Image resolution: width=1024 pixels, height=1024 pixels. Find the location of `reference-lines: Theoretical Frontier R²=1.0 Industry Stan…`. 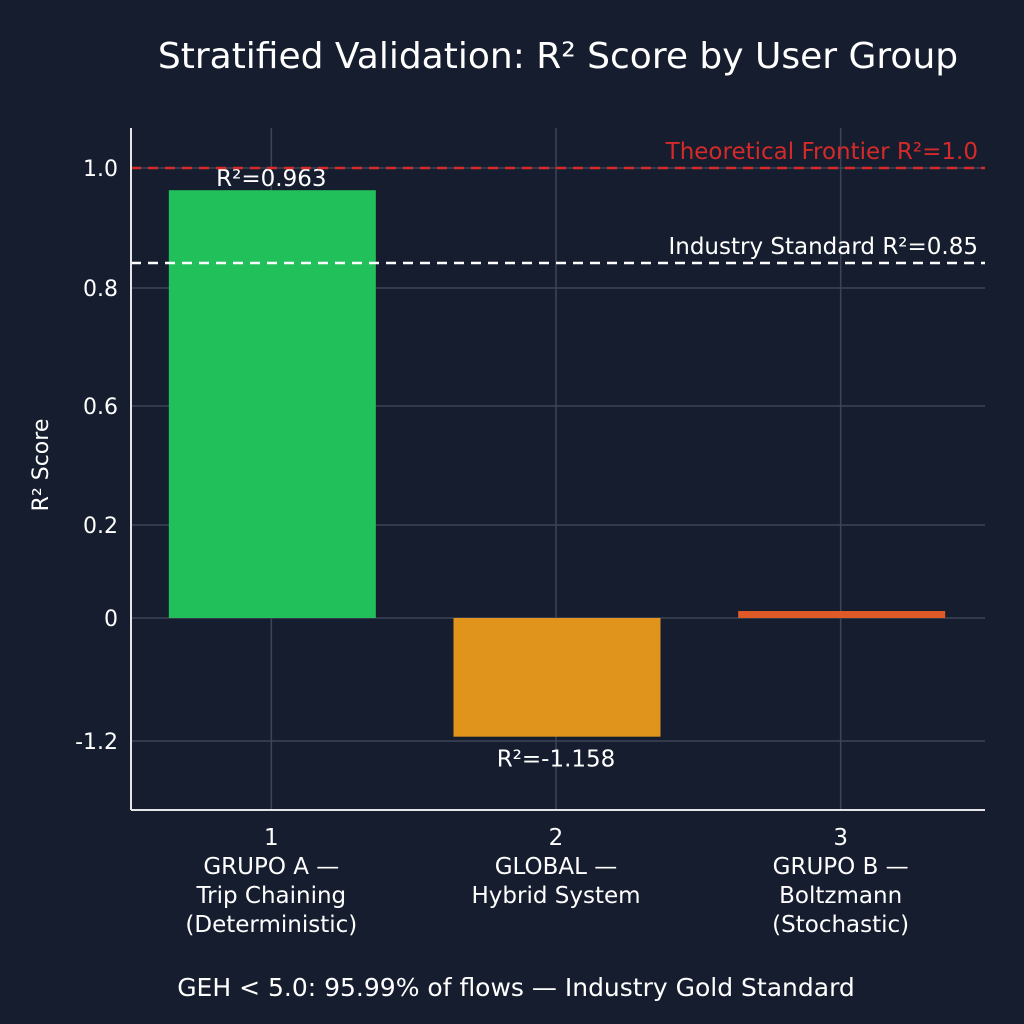

reference-lines: Theoretical Frontier R²=1.0 Industry Stan… is located at coordinates (558, 202).